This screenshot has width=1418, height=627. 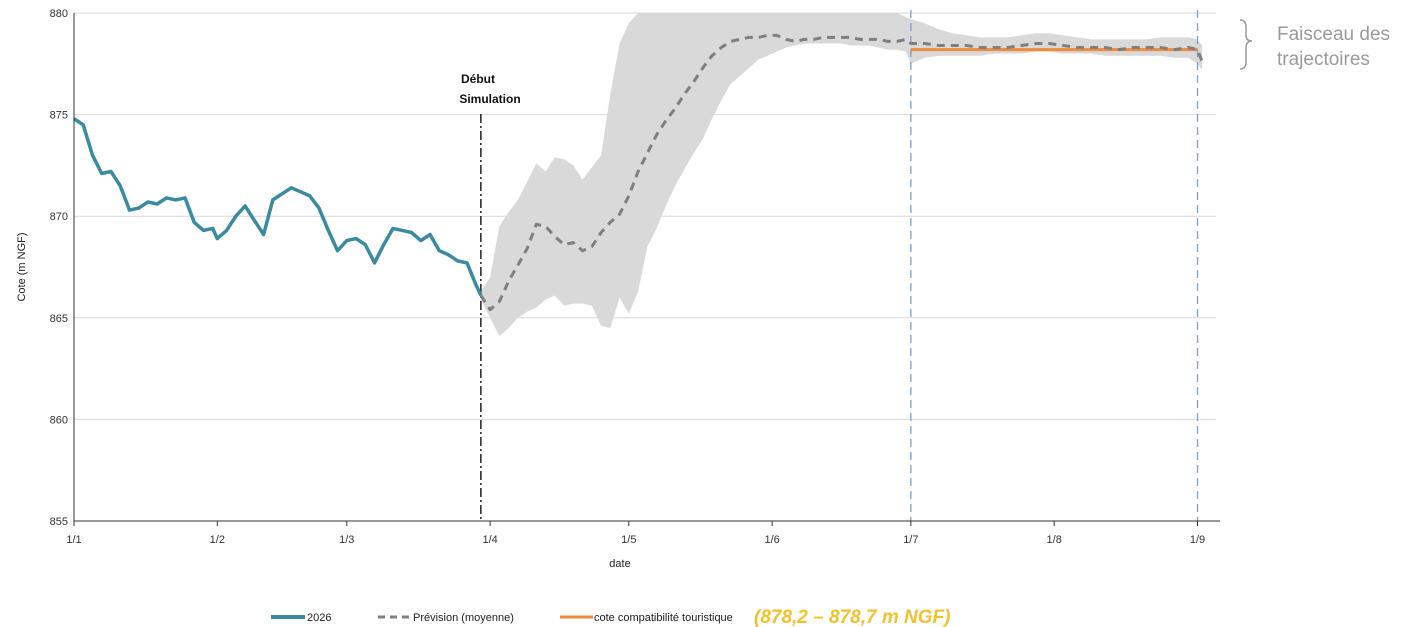 I want to click on y-axis-title: Cote (m NGF), so click(x=22, y=266).